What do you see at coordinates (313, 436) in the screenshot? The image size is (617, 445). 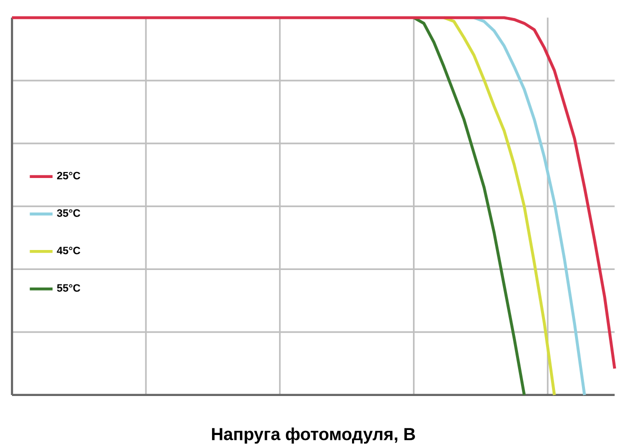 I see `x-axis-title: Напруга фотомодуля, В` at bounding box center [313, 436].